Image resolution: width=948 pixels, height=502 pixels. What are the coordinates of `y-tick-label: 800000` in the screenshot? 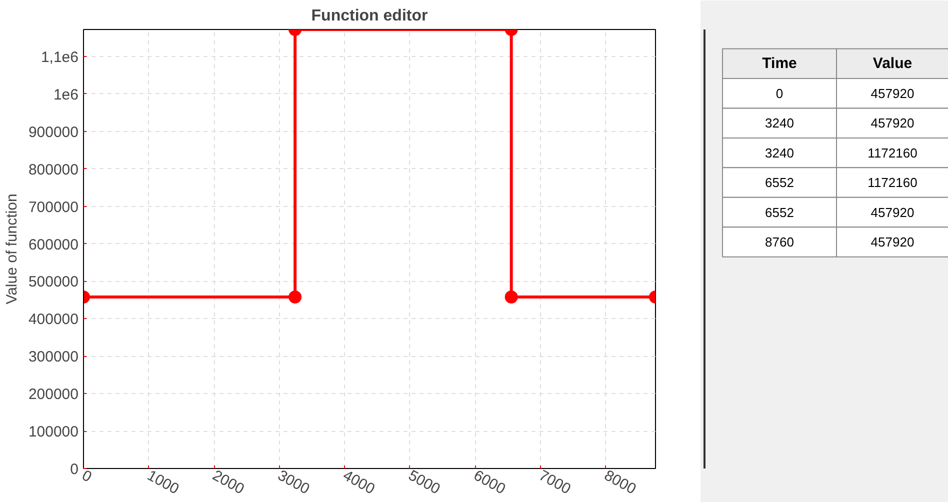 It's located at (53, 169).